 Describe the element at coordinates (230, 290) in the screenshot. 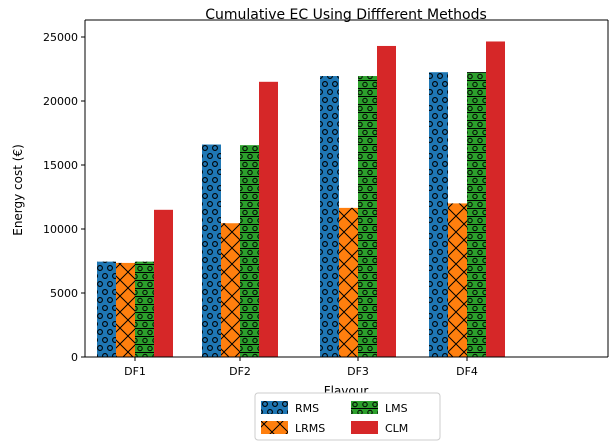

I see `bar-lrms-df2-hatch` at that location.